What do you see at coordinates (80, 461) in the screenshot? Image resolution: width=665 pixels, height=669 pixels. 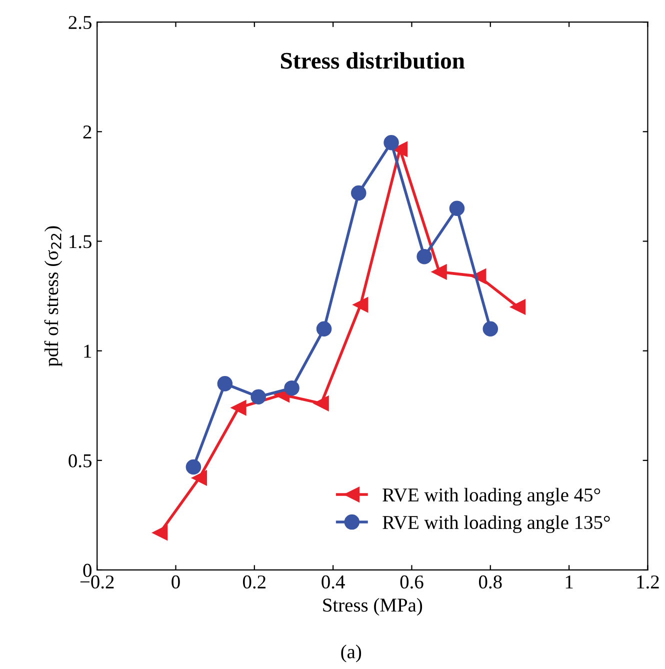 I see `y-tick-label: 0.5` at bounding box center [80, 461].